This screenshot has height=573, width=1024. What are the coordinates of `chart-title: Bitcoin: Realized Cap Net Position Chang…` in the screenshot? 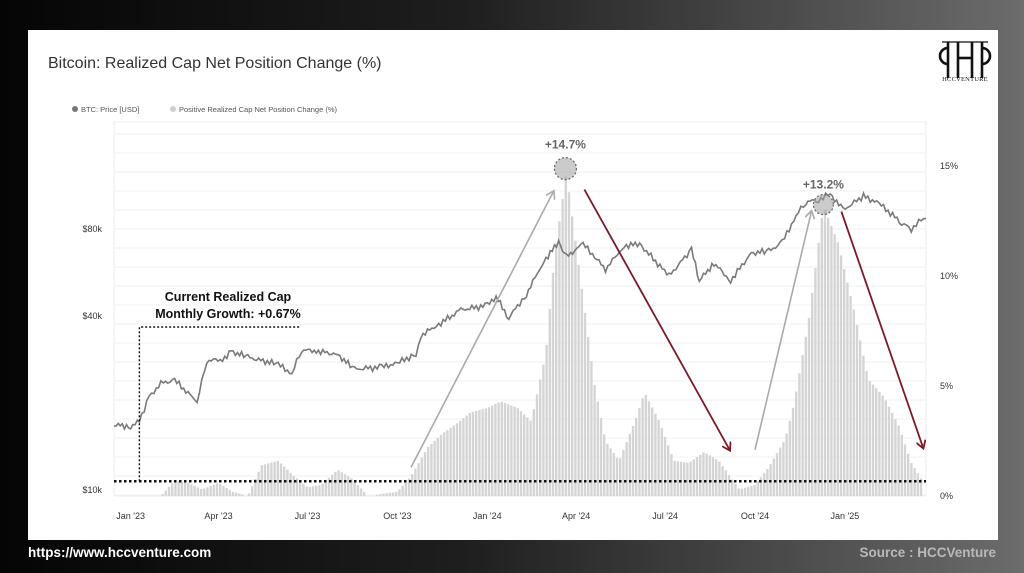 It's located at (215, 63).